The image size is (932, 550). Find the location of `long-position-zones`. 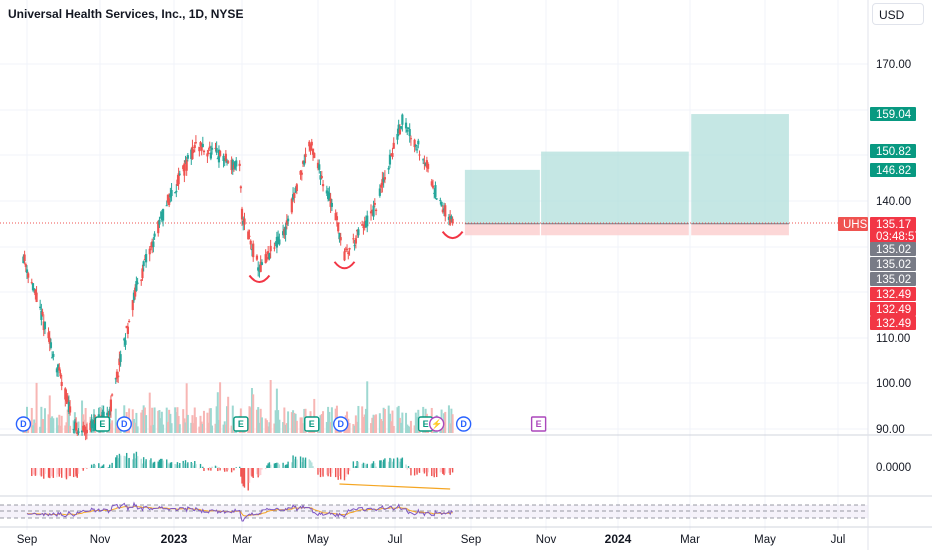

long-position-zones is located at coordinates (626, 175).